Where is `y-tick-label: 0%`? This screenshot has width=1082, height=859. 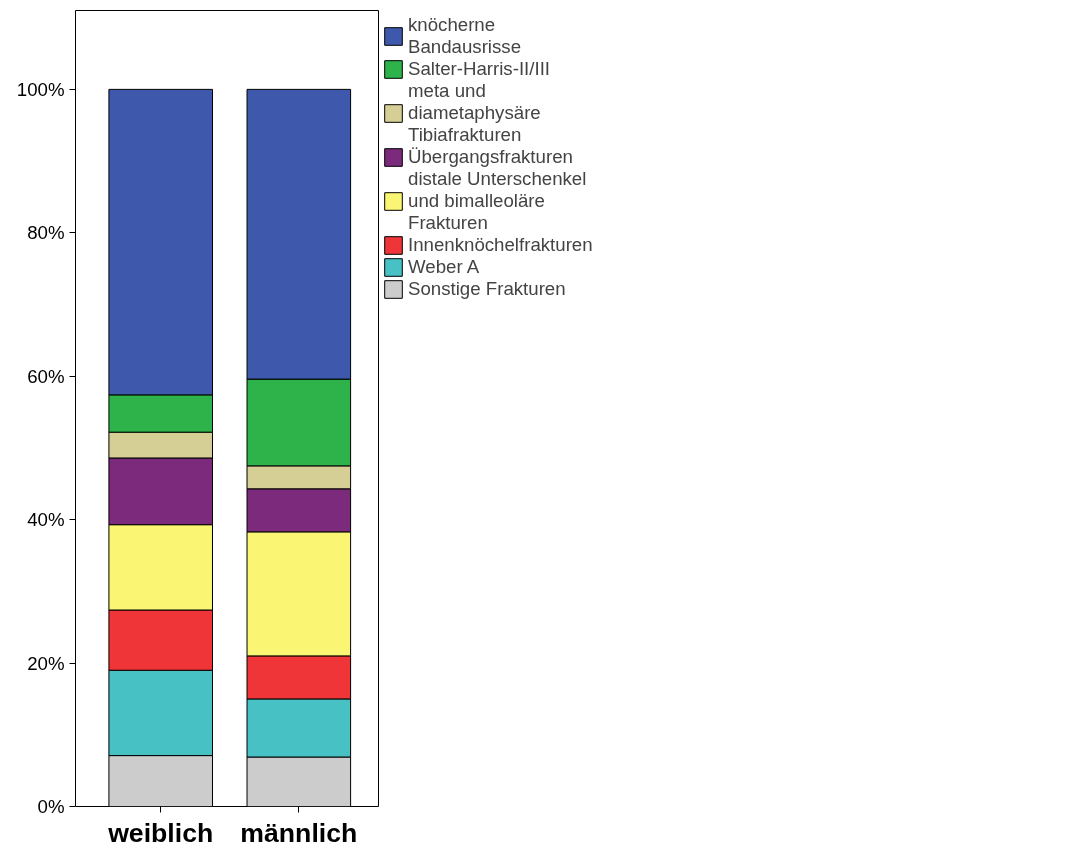
y-tick-label: 0% is located at coordinates (51, 806).